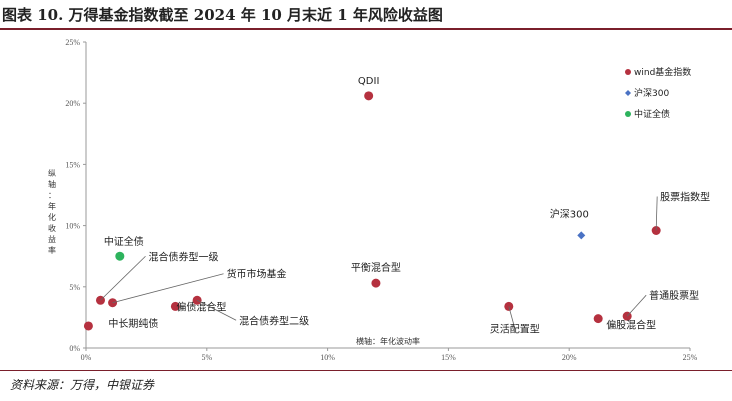 The image size is (732, 401). What do you see at coordinates (274, 320) in the screenshot?
I see `point-label: 混合债券型二级` at bounding box center [274, 320].